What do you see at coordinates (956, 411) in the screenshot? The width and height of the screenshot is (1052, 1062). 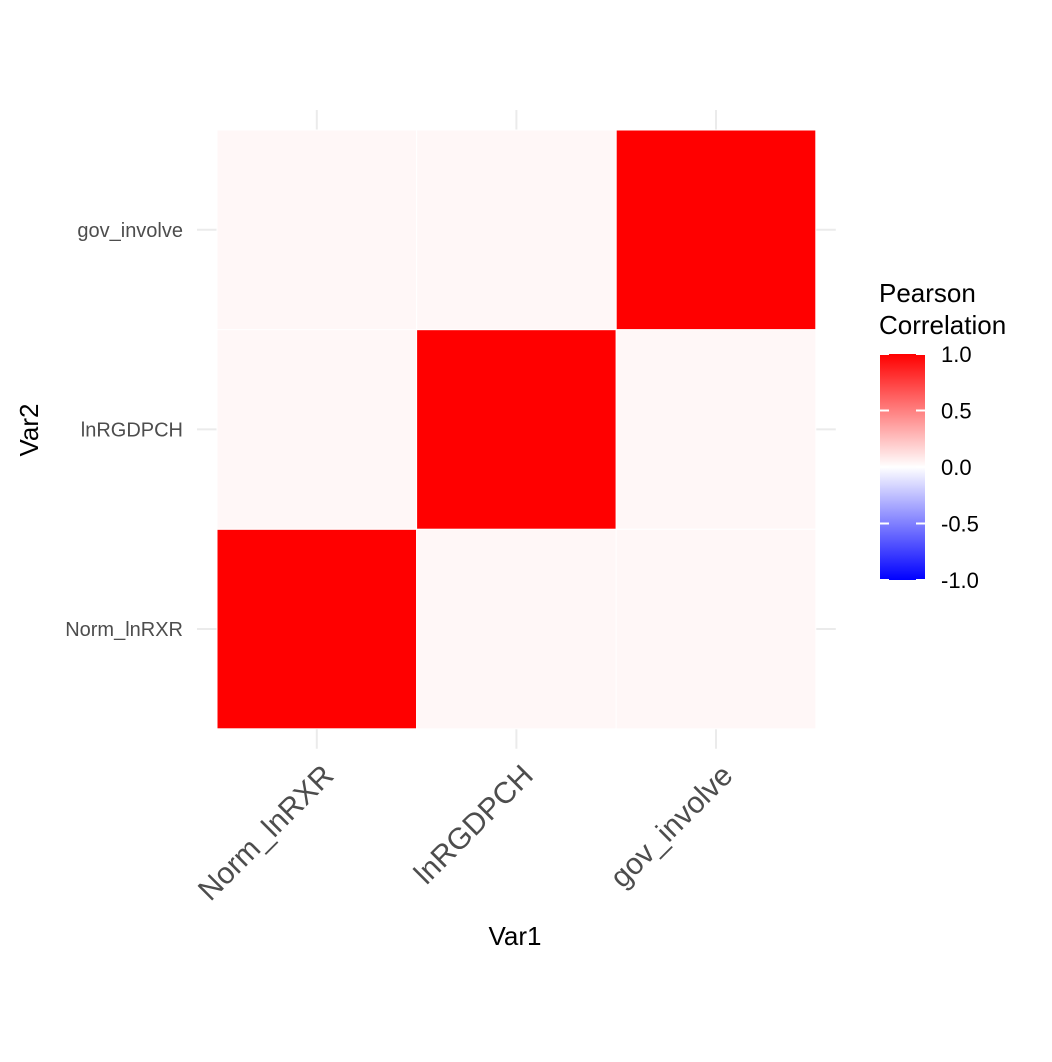 I see `legend-tick-label: 0.5` at bounding box center [956, 411].